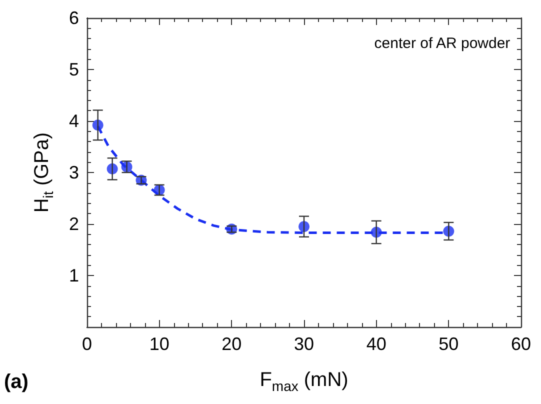 The height and width of the screenshot is (404, 541). I want to click on x-tick-label: 30, so click(304, 344).